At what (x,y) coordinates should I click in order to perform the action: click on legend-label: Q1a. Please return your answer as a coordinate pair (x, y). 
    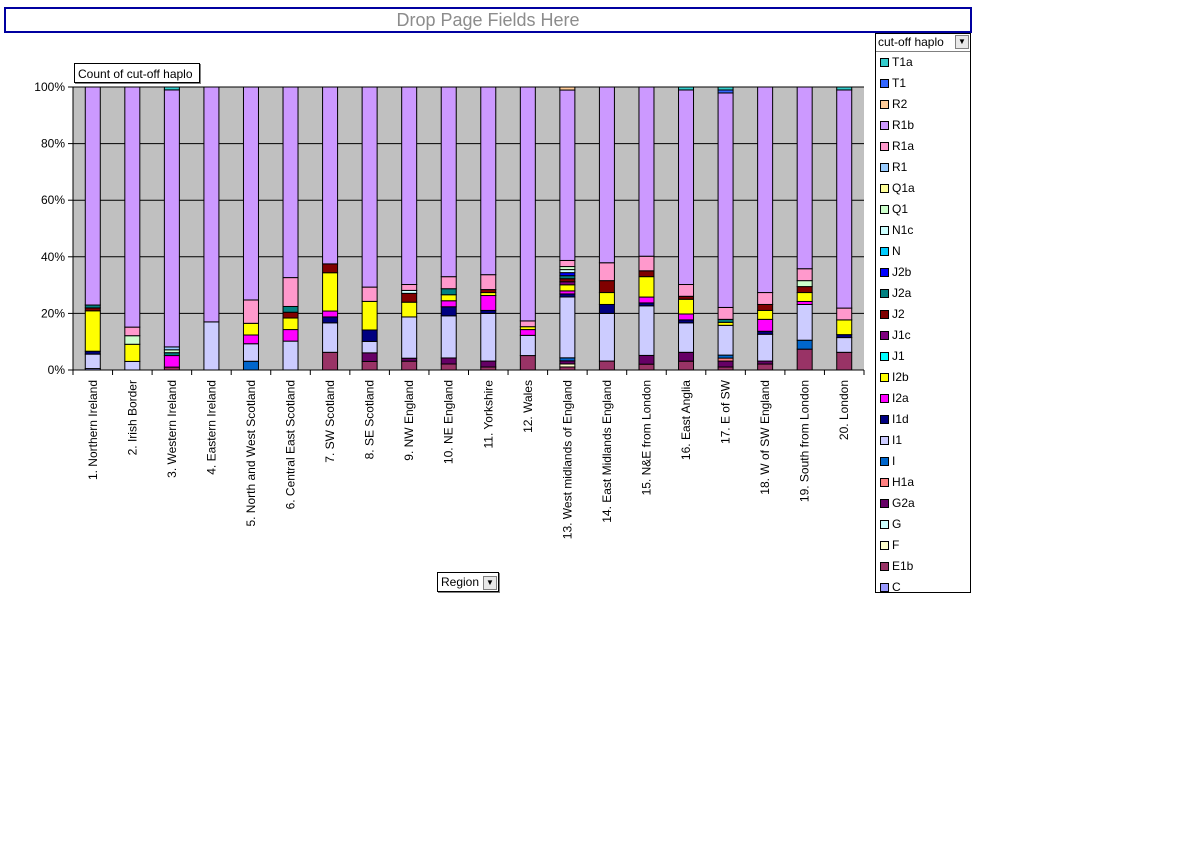
    Looking at the image, I should click on (903, 188).